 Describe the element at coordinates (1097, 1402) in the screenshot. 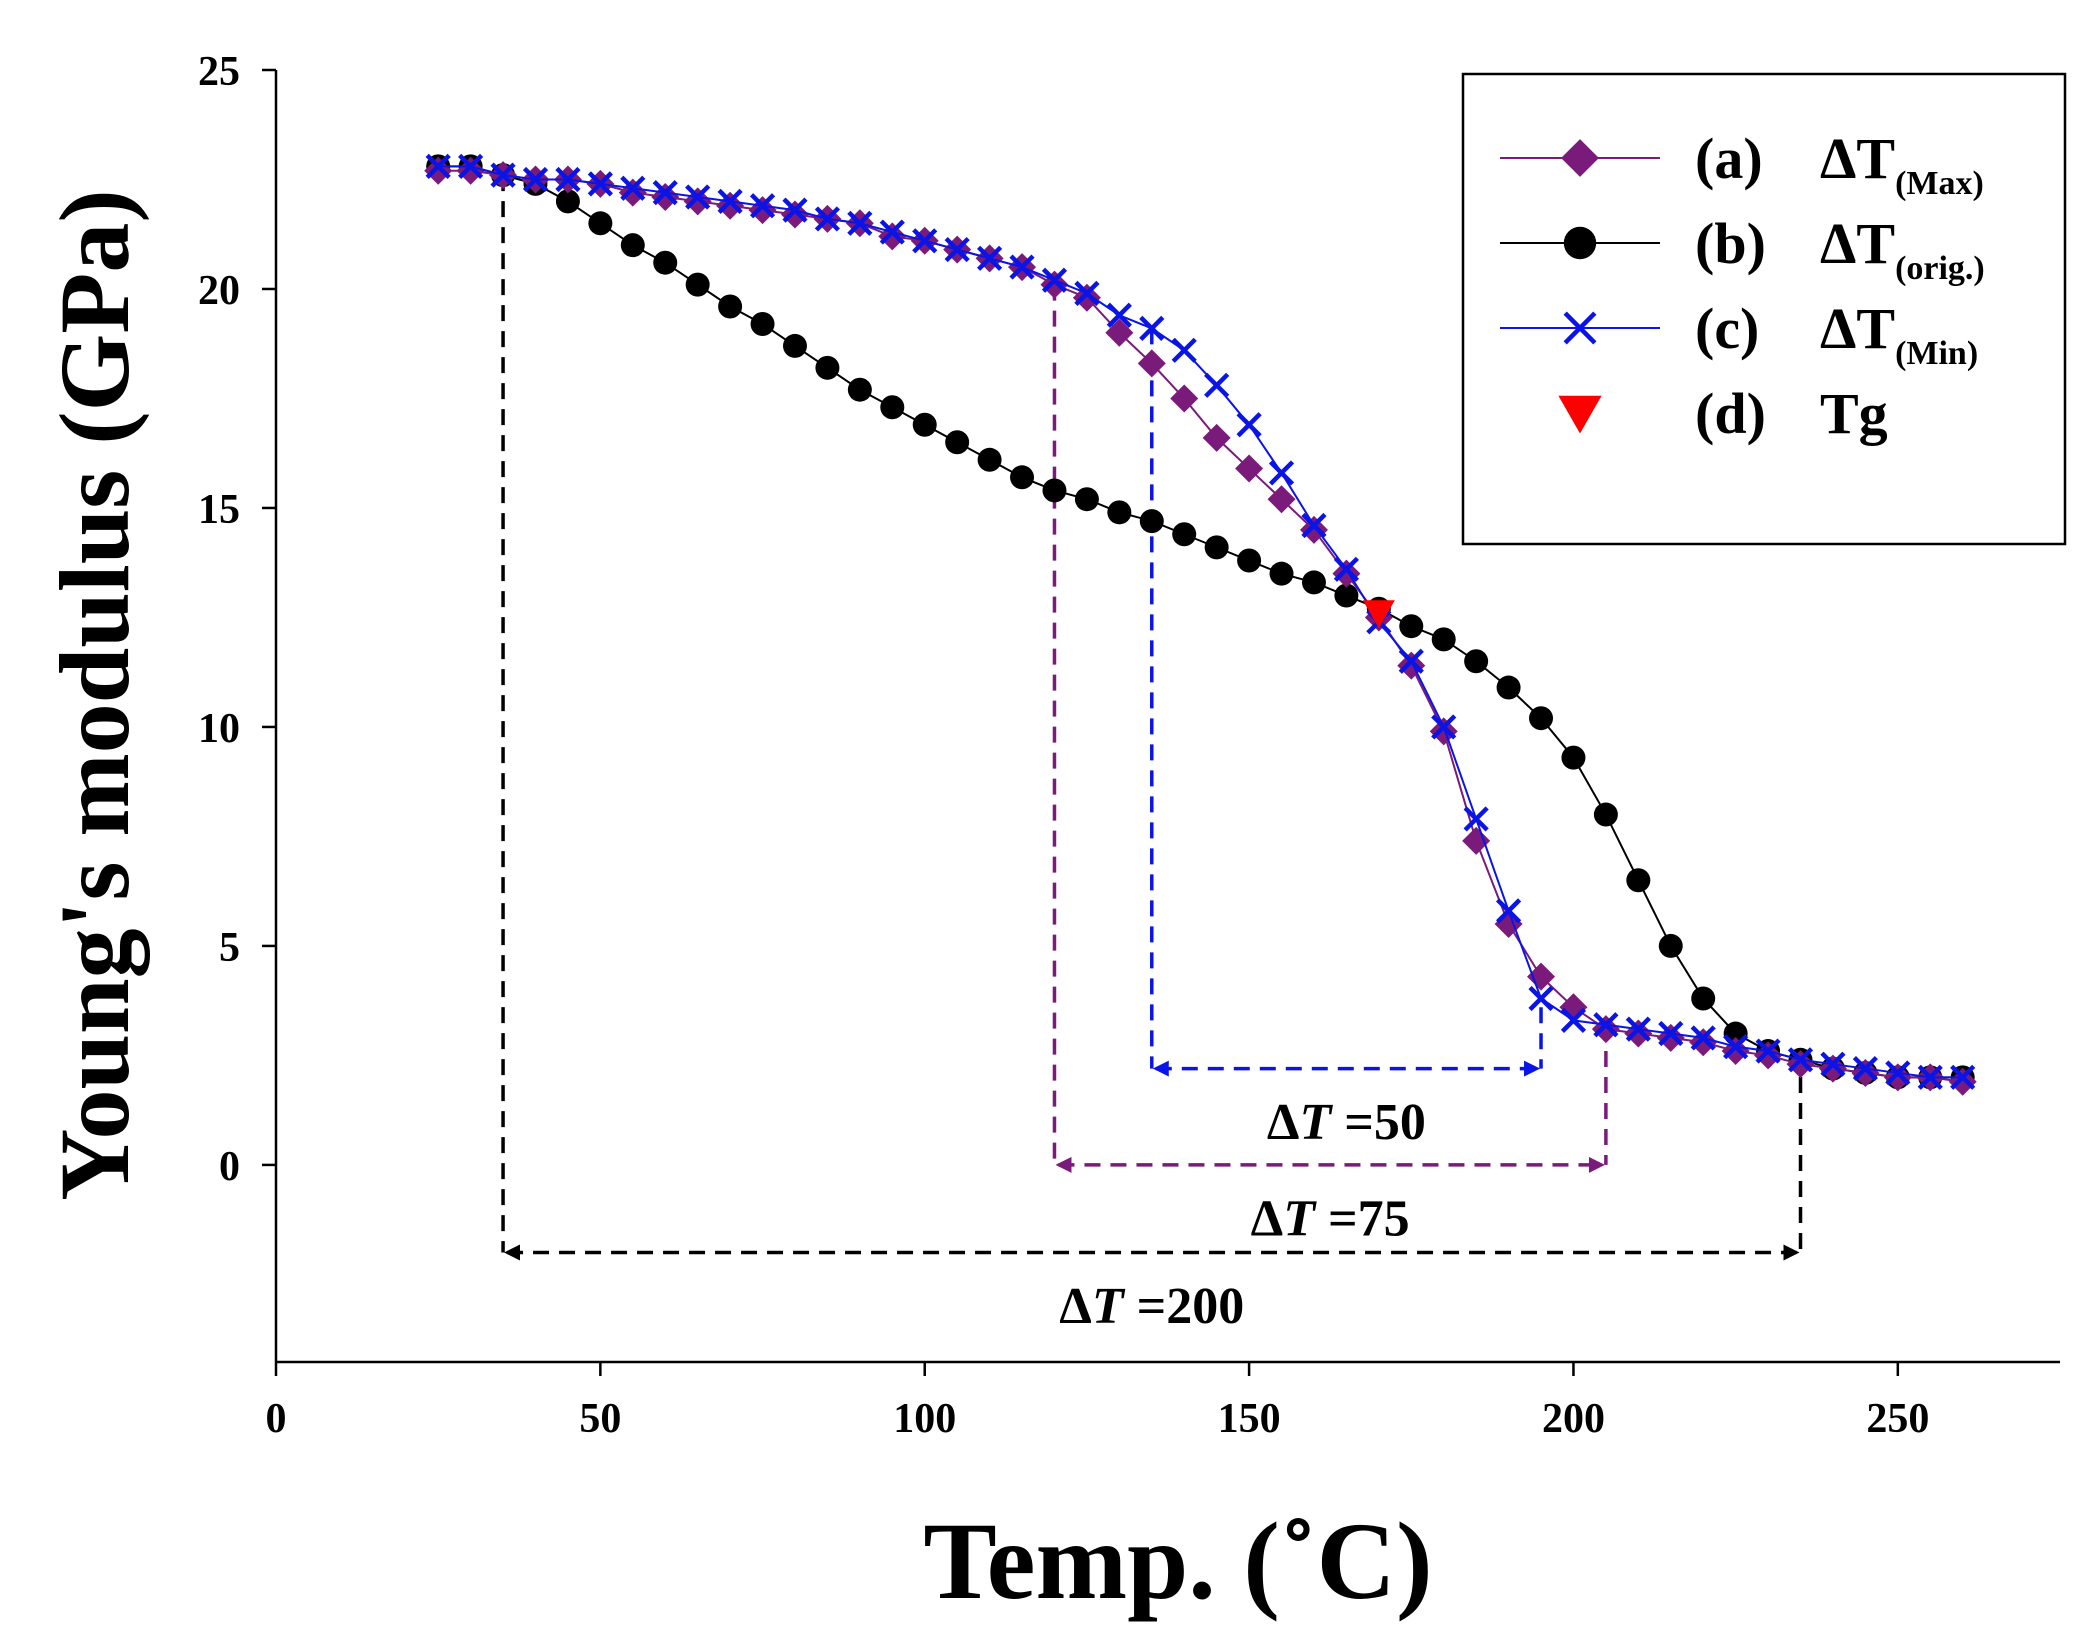

I see `x-ticks: 0 50 100 150 200 250` at that location.